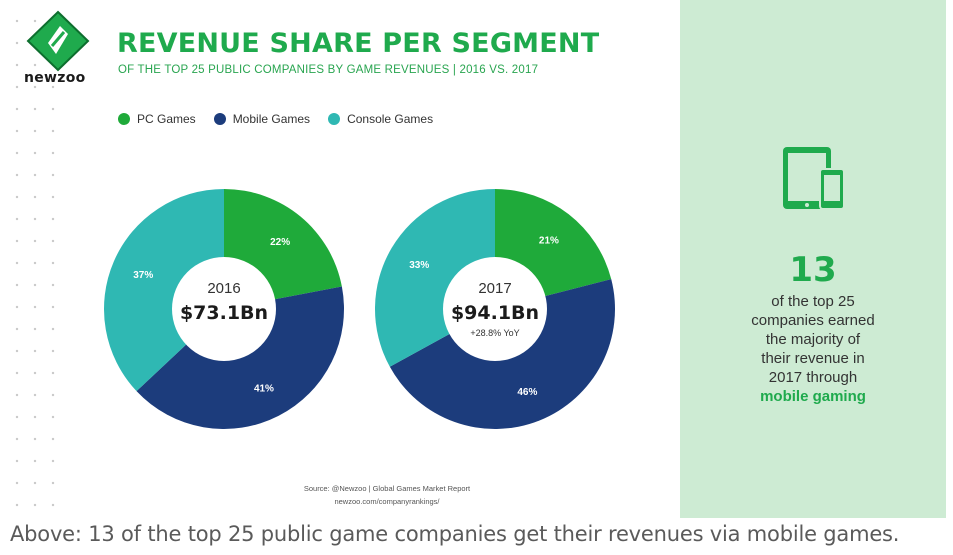  I want to click on donut-chart-2017: 21% 46% 33% 2017 $94.1Bn +28.8% YoY, so click(495, 309).